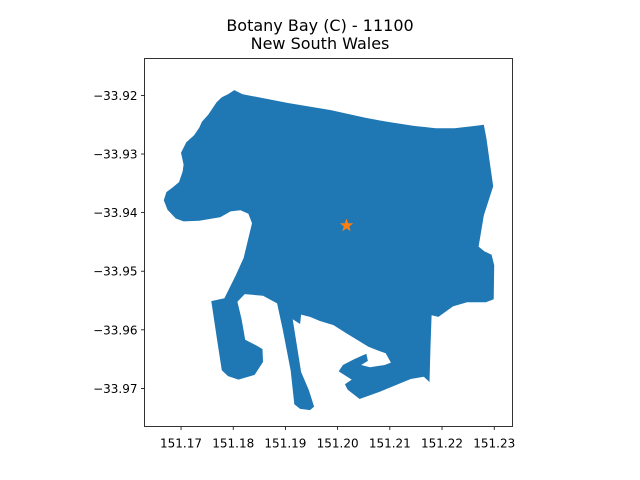  What do you see at coordinates (320, 43) in the screenshot?
I see `chart-subtitle: New South Wales` at bounding box center [320, 43].